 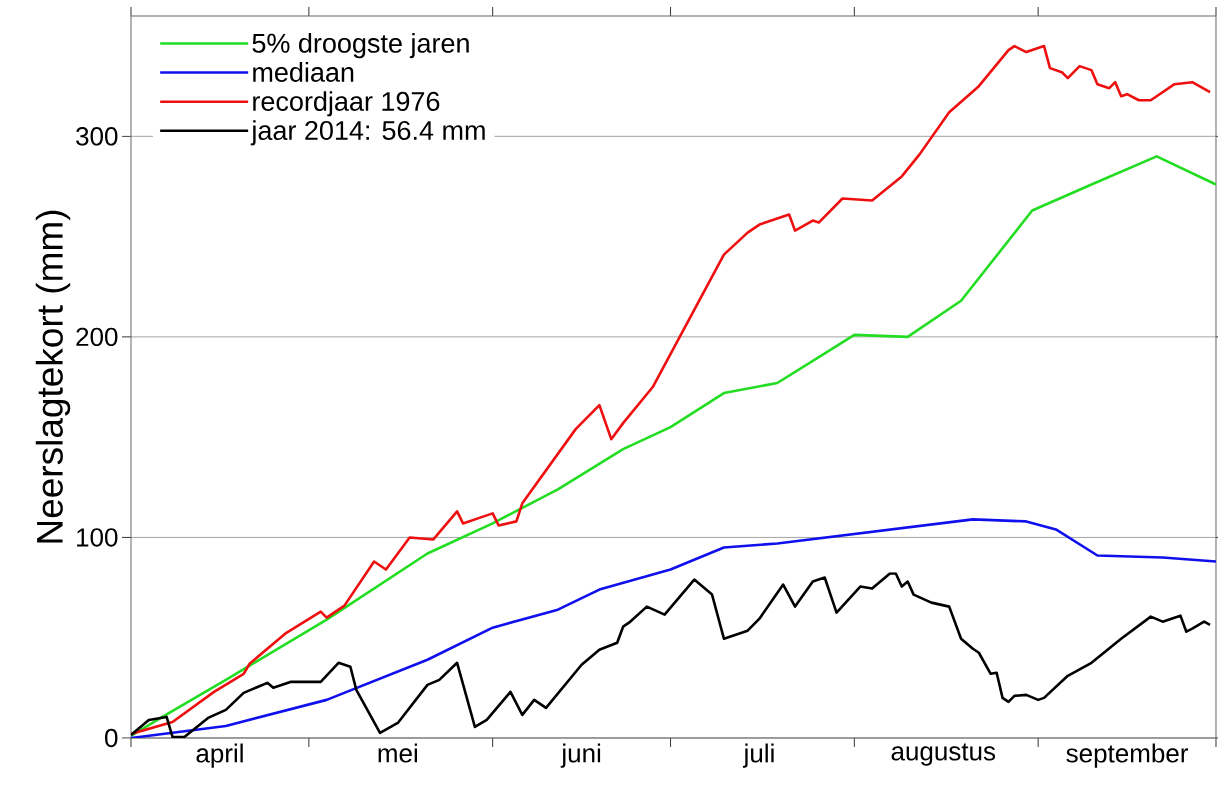 I want to click on y-tick-label: 200, so click(x=97, y=337).